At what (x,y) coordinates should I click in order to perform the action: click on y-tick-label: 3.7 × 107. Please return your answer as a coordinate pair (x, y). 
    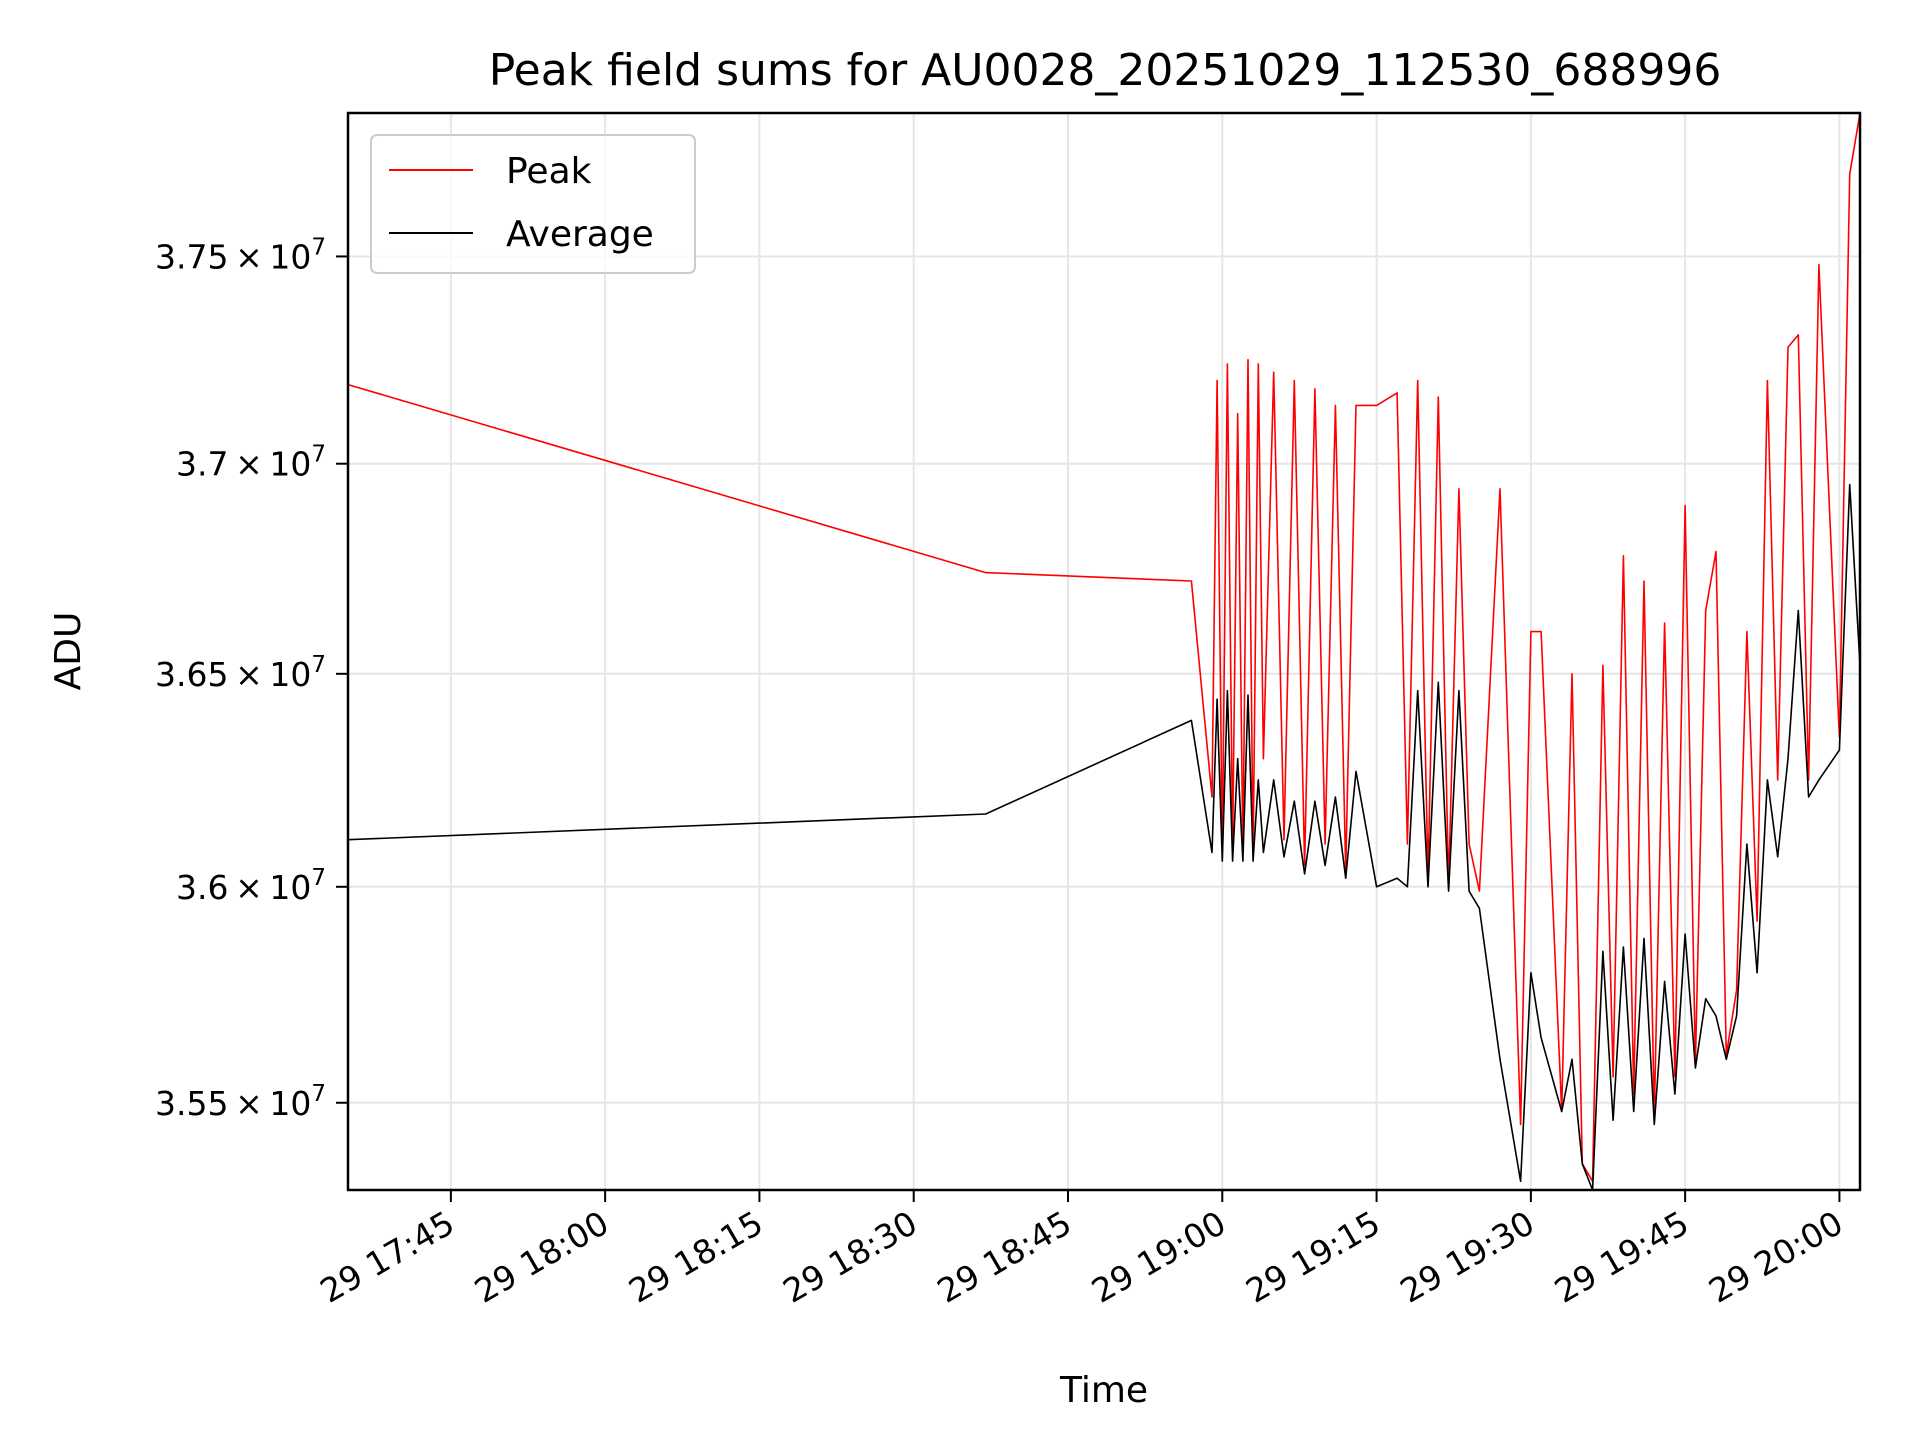
    Looking at the image, I should click on (251, 463).